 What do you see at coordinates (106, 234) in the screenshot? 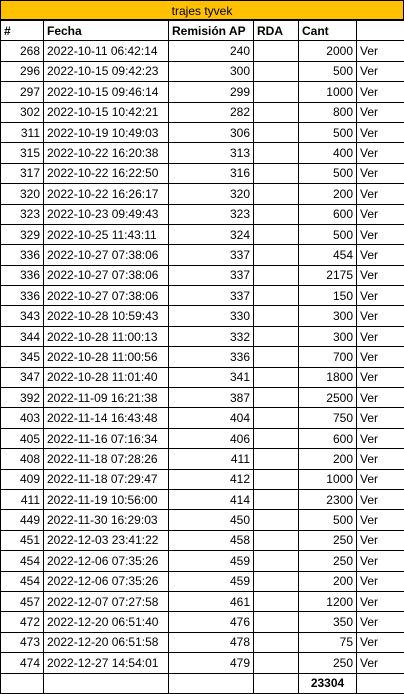
I see `cell-fecha: 2022-10-25 11:43:11` at bounding box center [106, 234].